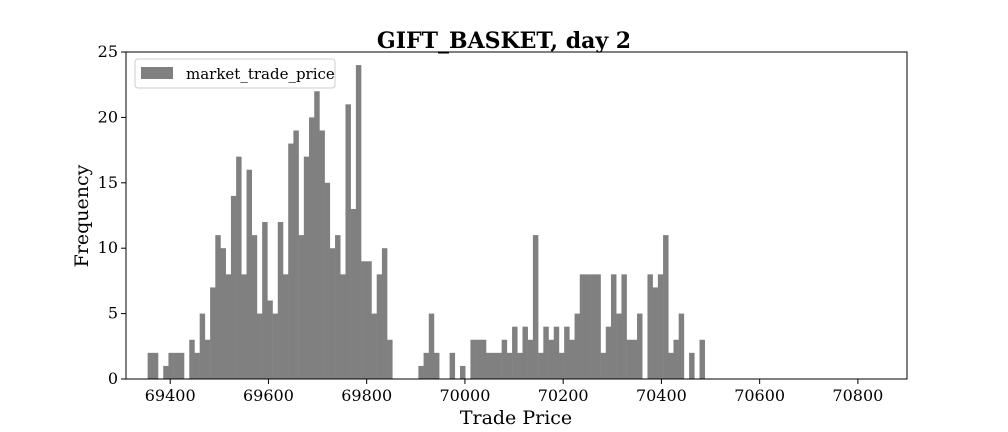 This screenshot has height=432, width=1008. What do you see at coordinates (113, 378) in the screenshot?
I see `y-tick-label: 0` at bounding box center [113, 378].